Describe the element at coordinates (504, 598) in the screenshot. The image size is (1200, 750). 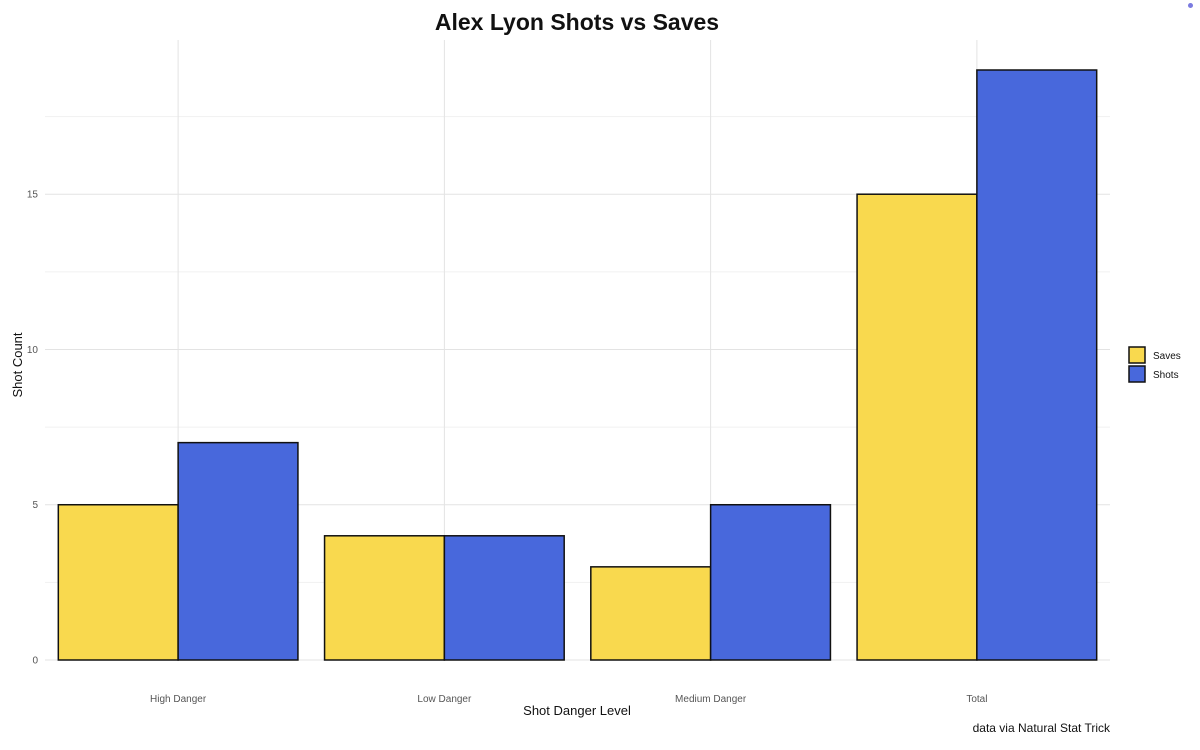
I see `bar-shots-low-danger` at that location.